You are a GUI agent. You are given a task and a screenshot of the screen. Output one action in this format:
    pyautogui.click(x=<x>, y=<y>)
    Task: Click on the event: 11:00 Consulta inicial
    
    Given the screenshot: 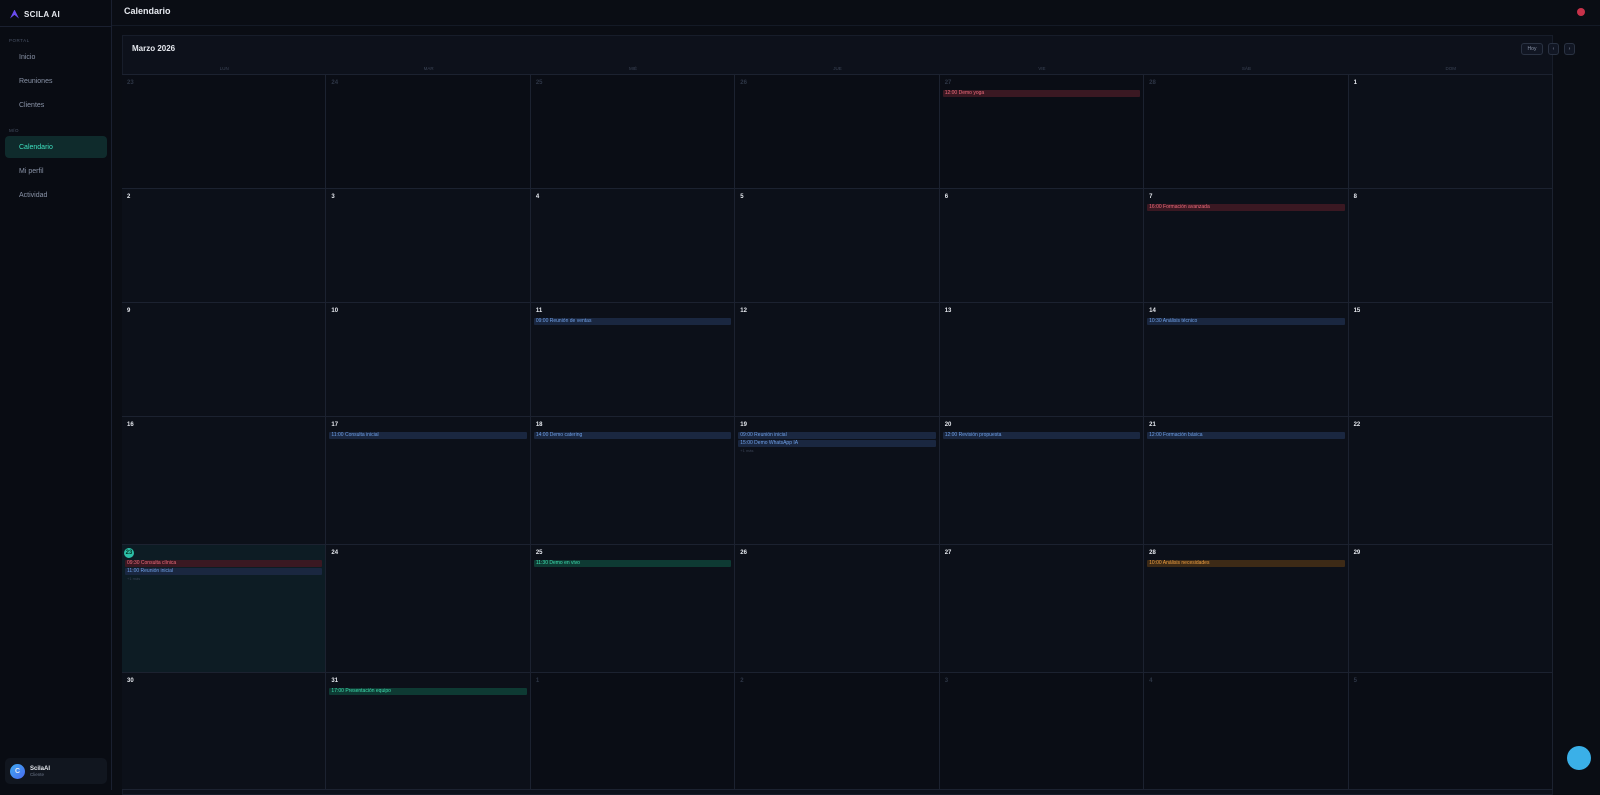 What is the action you would take?
    pyautogui.click(x=428, y=435)
    